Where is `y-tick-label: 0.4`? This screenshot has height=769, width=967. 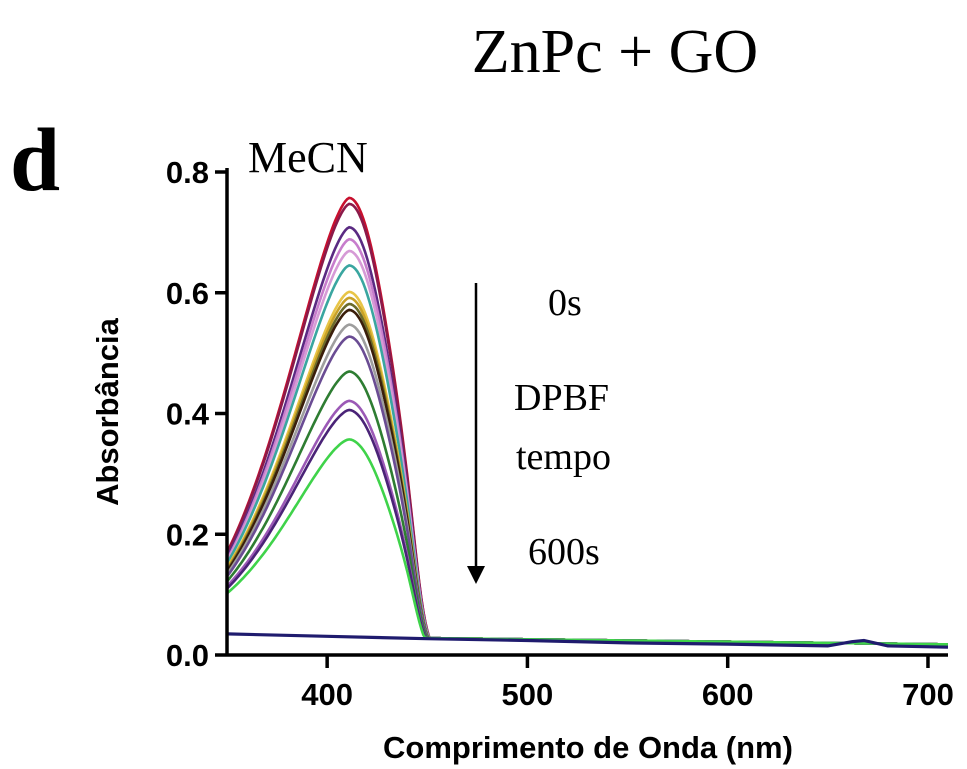 y-tick-label: 0.4 is located at coordinates (188, 414).